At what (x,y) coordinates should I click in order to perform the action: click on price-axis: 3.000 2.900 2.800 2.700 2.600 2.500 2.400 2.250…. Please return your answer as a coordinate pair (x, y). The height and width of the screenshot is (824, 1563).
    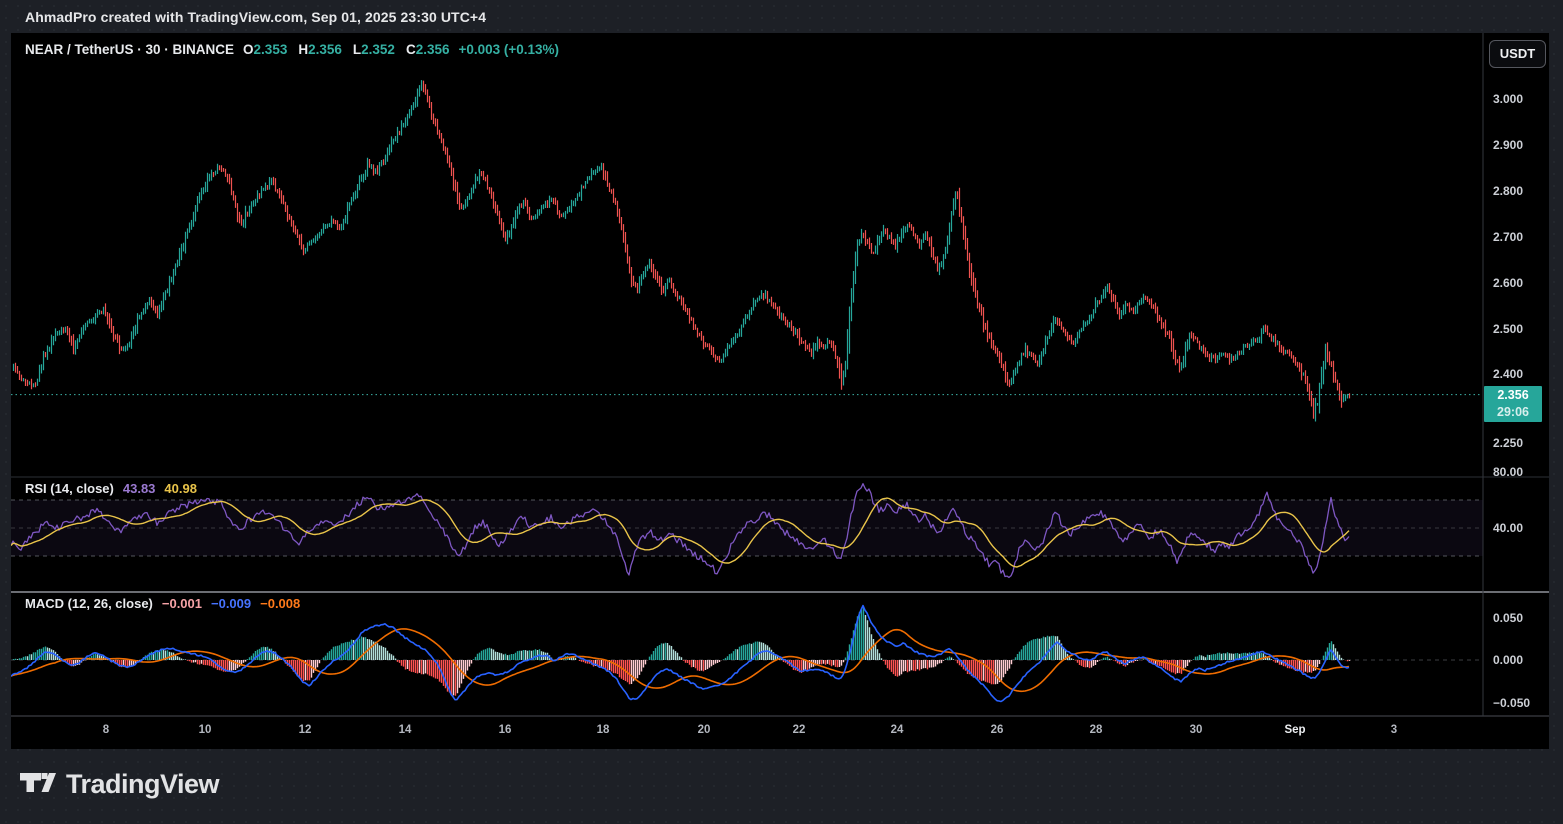
    Looking at the image, I should click on (1516, 374).